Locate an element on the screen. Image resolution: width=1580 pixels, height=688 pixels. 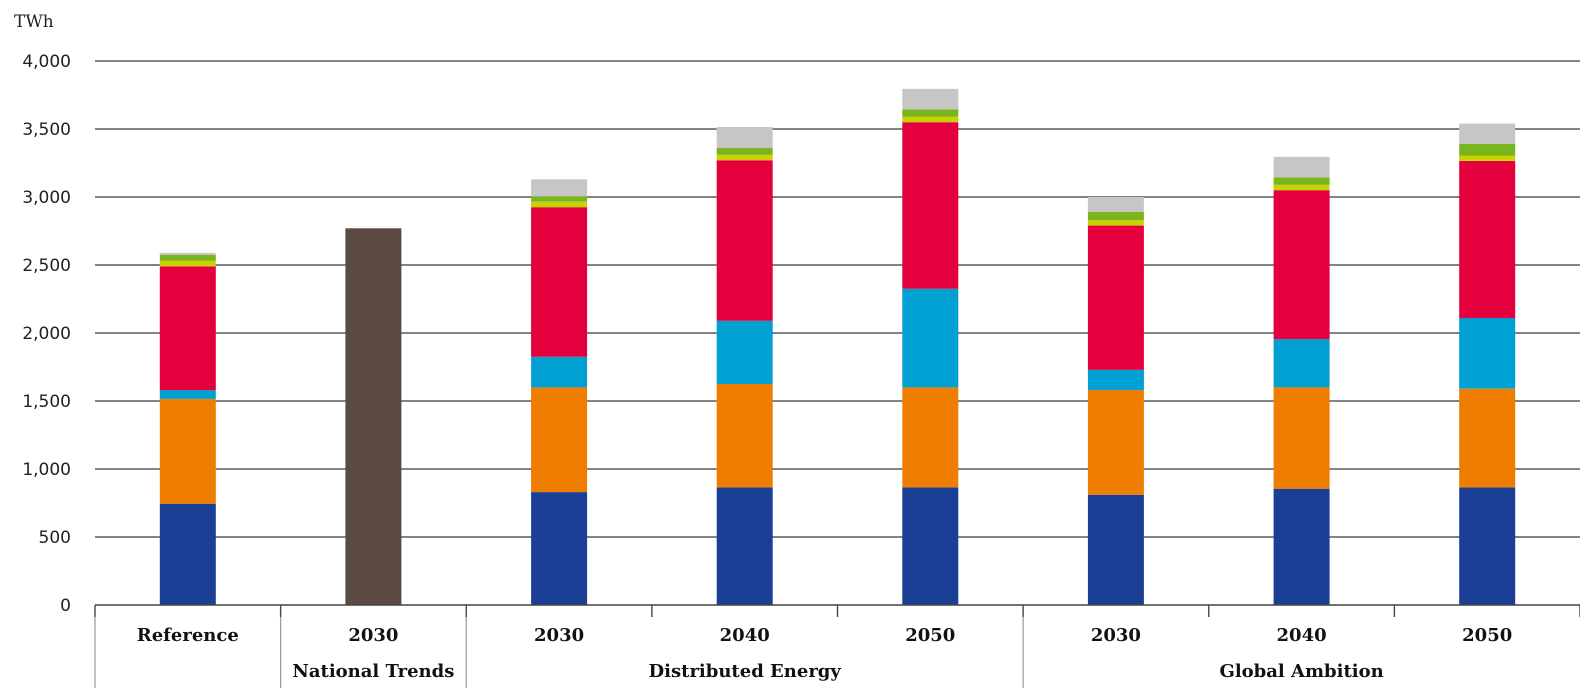
x-category-label: Reference is located at coordinates (188, 635).